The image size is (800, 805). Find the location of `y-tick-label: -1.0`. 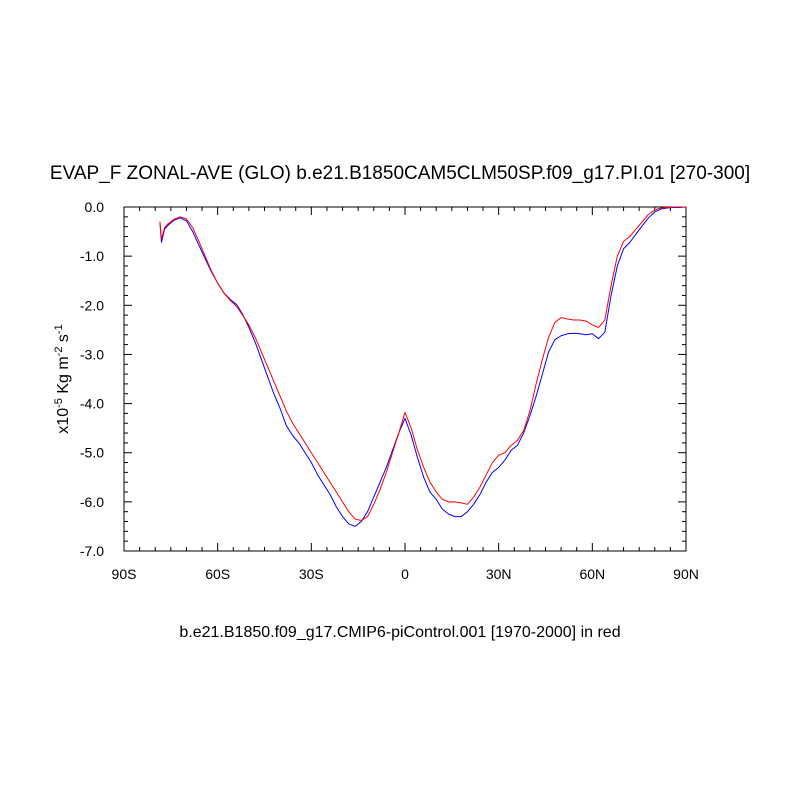

y-tick-label: -1.0 is located at coordinates (92, 256).